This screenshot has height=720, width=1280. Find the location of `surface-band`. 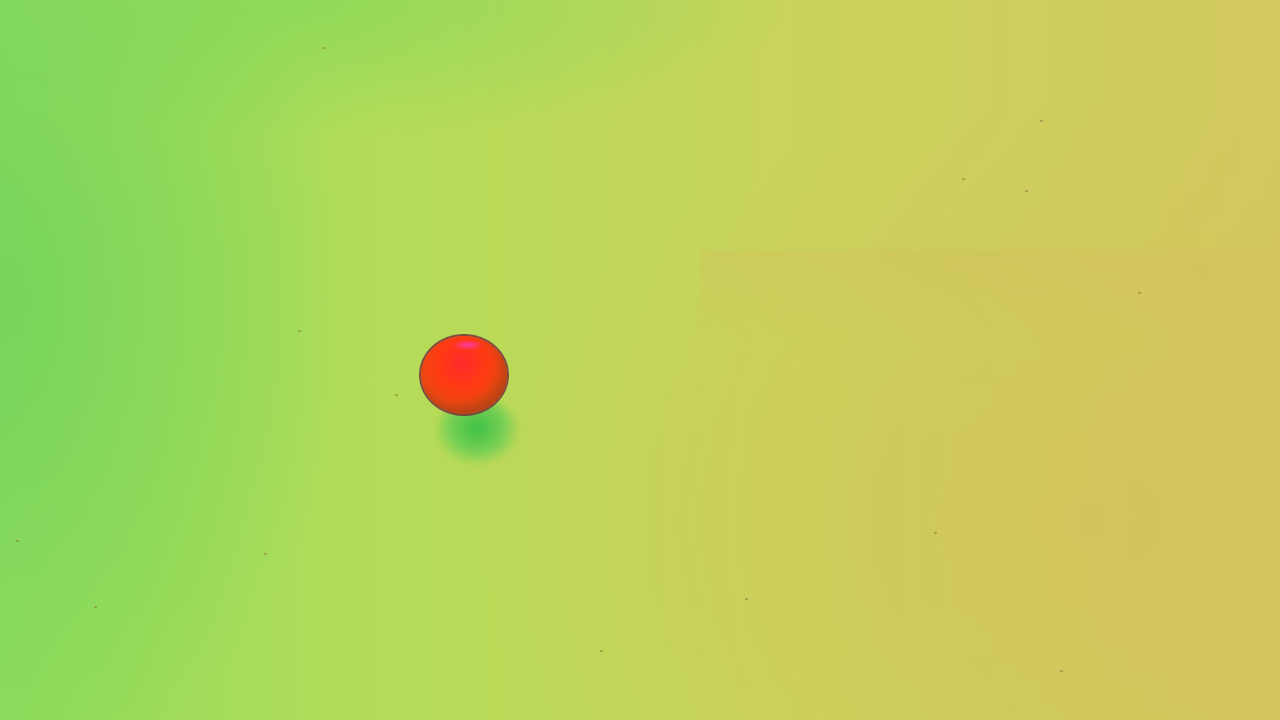

surface-band is located at coordinates (990, 295).